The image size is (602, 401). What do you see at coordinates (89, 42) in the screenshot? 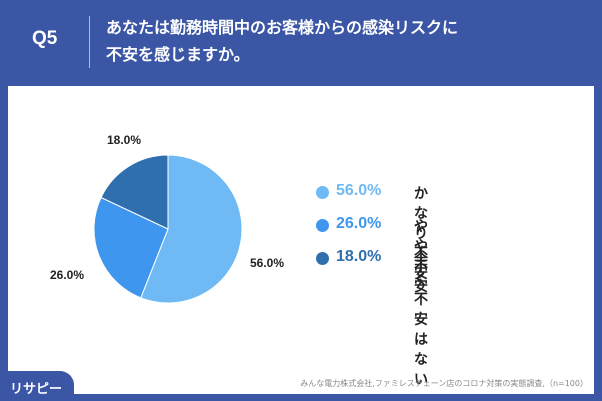
I see `header-divider` at bounding box center [89, 42].